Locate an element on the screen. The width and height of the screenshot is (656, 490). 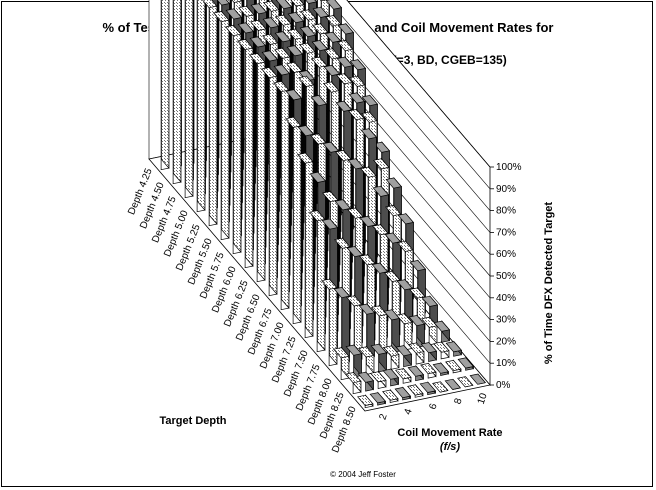
y-axis: 0% 10% 20% 30% 40% 50% 60% 70% 80% 90% 100% is located at coordinates (506, 276).